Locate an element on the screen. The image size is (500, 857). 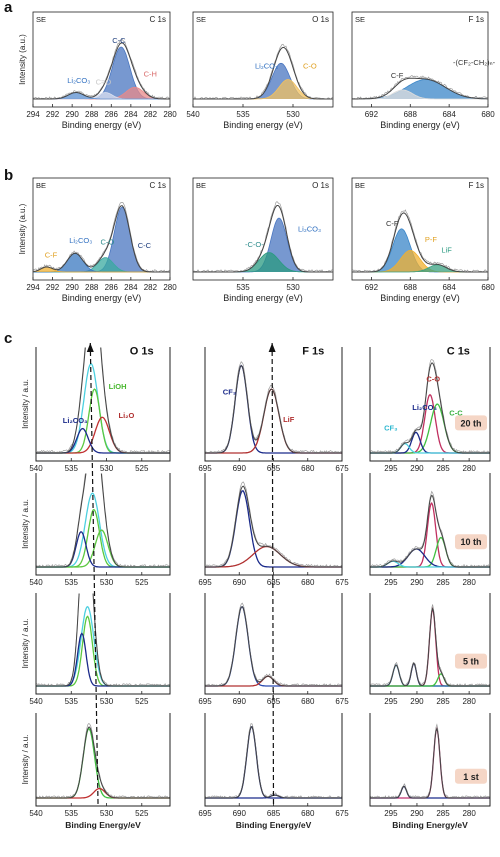
x-axis-label: Binding Energy/eV is located at coordinates (430, 825).